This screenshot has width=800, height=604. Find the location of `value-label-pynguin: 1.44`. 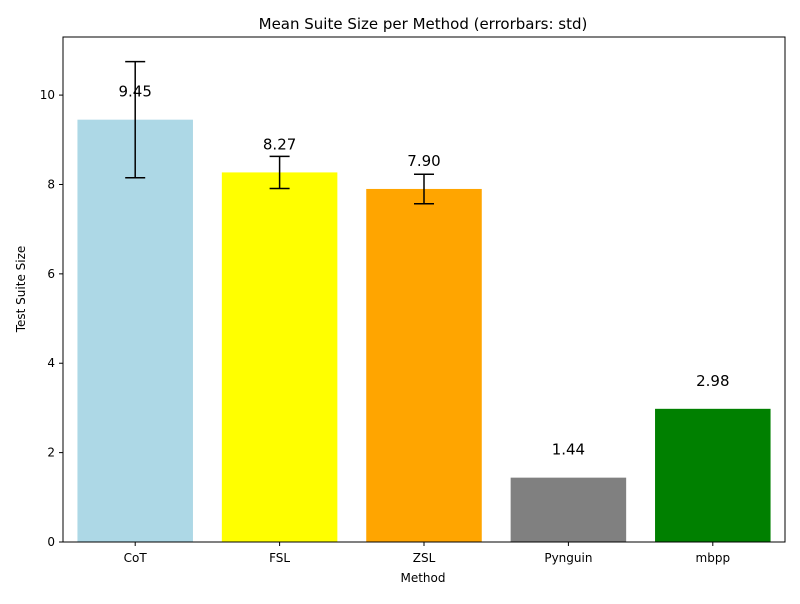

value-label-pynguin: 1.44 is located at coordinates (568, 450).